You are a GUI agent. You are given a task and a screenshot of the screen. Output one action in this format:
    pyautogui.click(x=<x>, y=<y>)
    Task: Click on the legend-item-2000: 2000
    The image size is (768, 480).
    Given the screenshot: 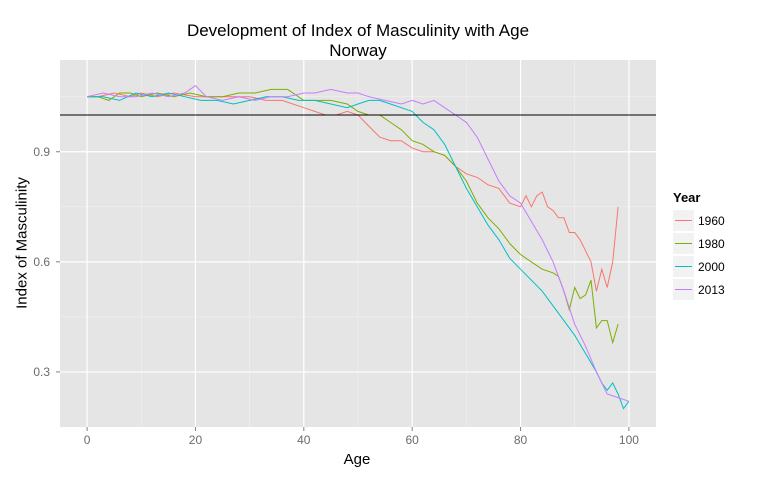 What is the action you would take?
    pyautogui.click(x=699, y=266)
    